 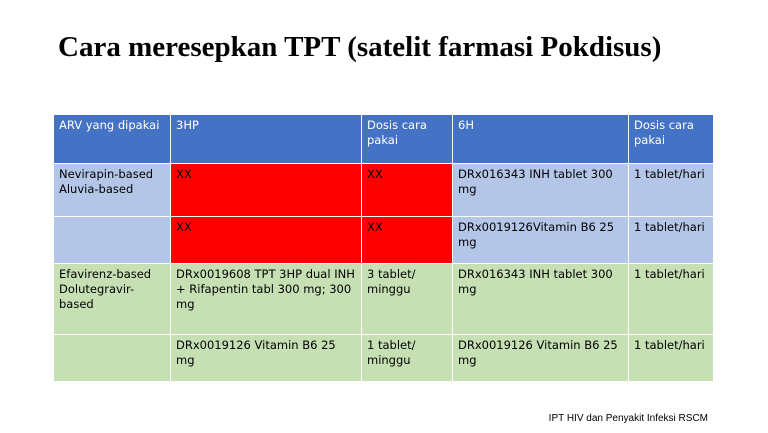 I want to click on header-dosis-6h: Dosis cara pakai, so click(x=671, y=139).